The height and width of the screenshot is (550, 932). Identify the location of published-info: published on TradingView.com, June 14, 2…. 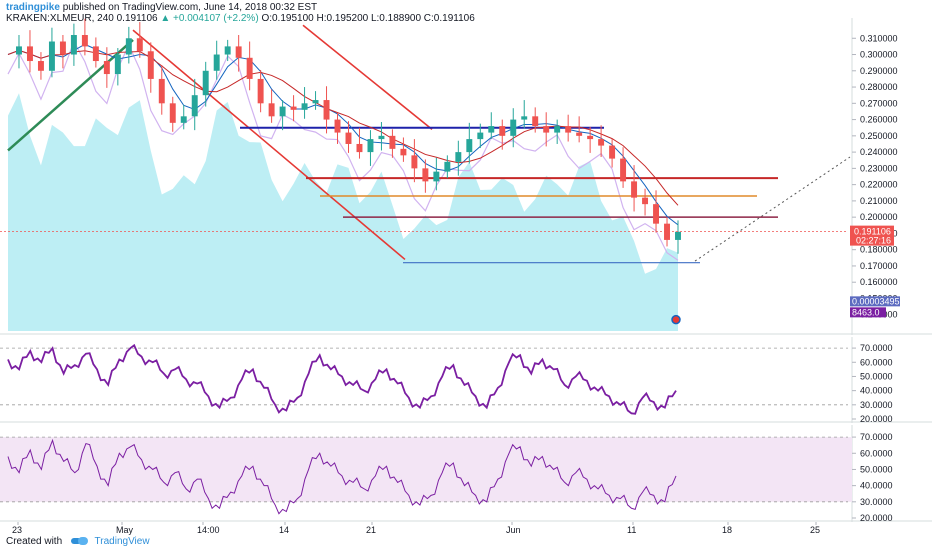
(190, 7).